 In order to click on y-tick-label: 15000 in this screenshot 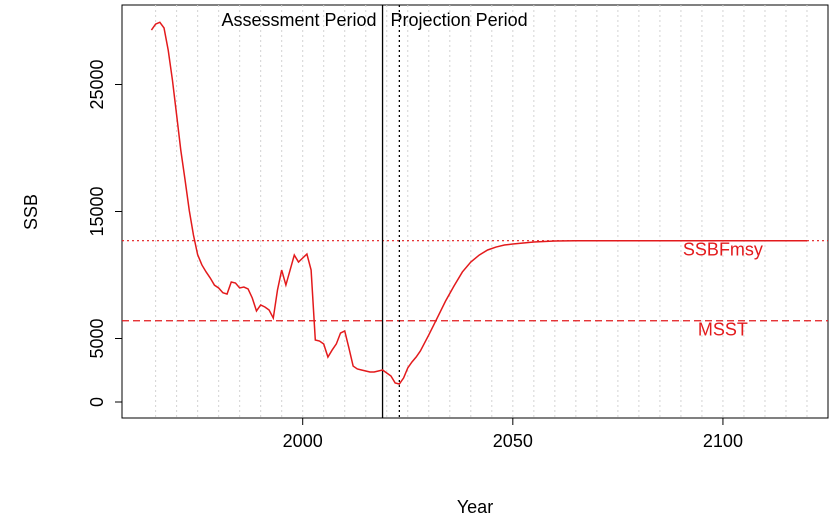, I will do `click(97, 211)`.